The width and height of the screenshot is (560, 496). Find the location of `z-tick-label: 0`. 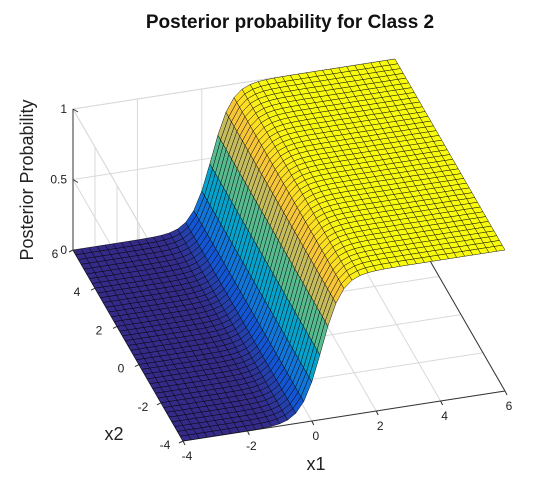

z-tick-label: 0 is located at coordinates (63, 250).